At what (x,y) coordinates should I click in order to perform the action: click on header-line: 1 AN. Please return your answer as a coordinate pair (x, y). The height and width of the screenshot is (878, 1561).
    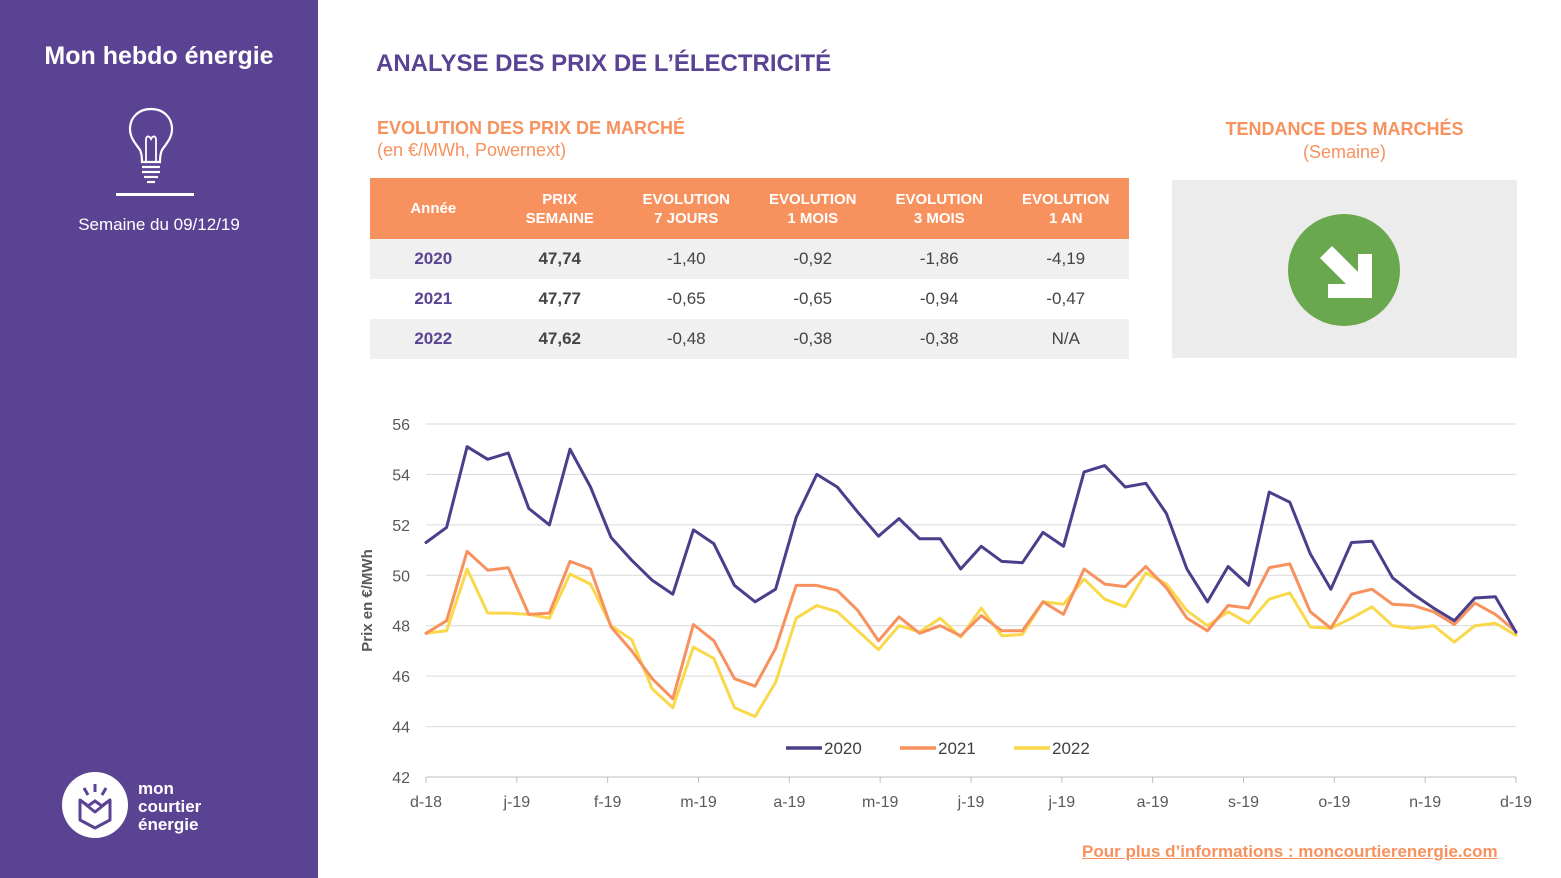
    Looking at the image, I should click on (1065, 218).